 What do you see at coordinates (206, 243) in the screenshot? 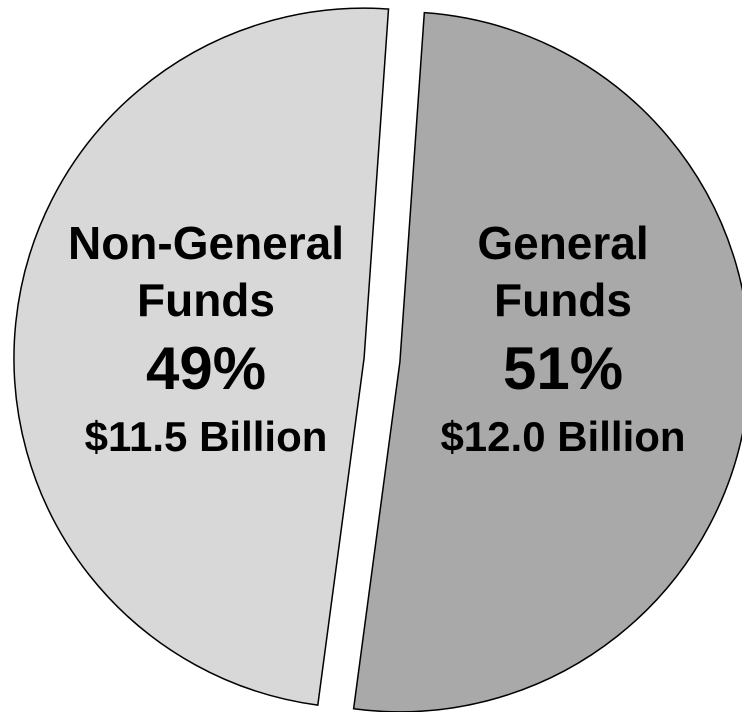
I see `non-general-funds-name-line-1: Non-General` at bounding box center [206, 243].